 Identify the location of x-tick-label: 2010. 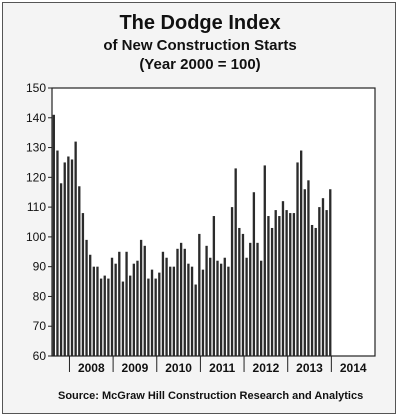
(178, 368).